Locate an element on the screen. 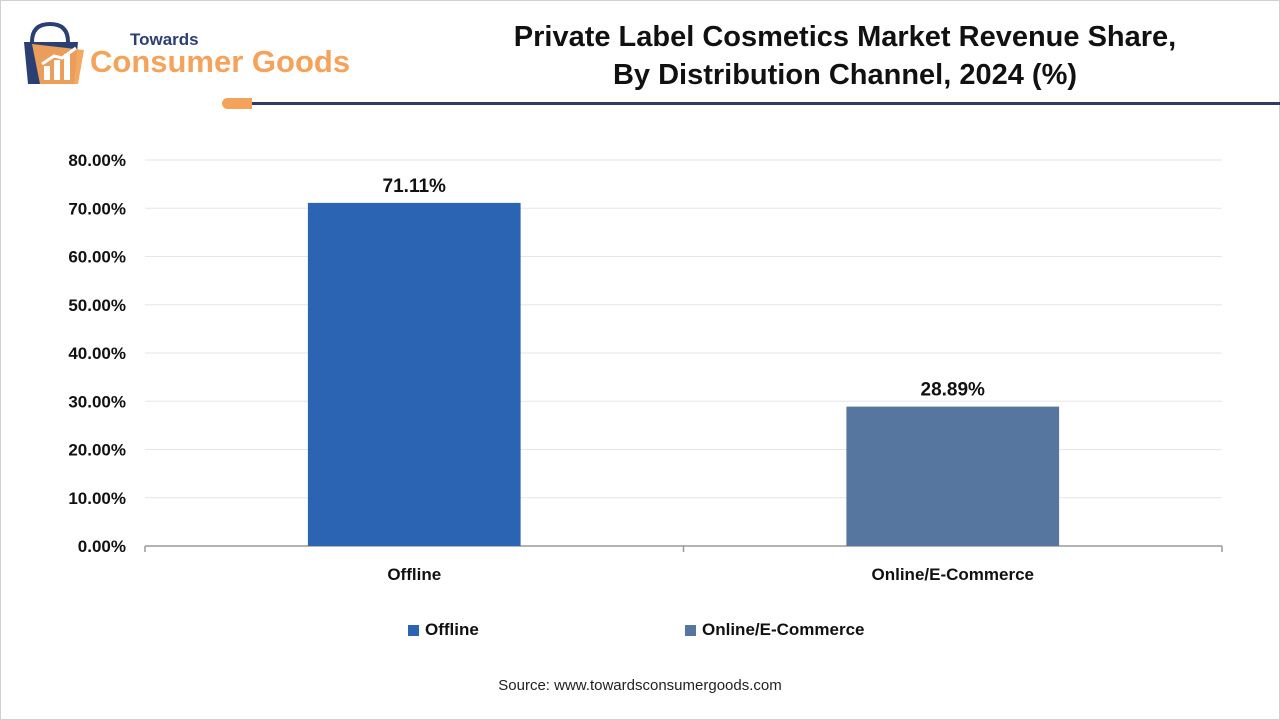  chart-title-line-2: By Distribution Channel, 2024 (%) is located at coordinates (845, 75).